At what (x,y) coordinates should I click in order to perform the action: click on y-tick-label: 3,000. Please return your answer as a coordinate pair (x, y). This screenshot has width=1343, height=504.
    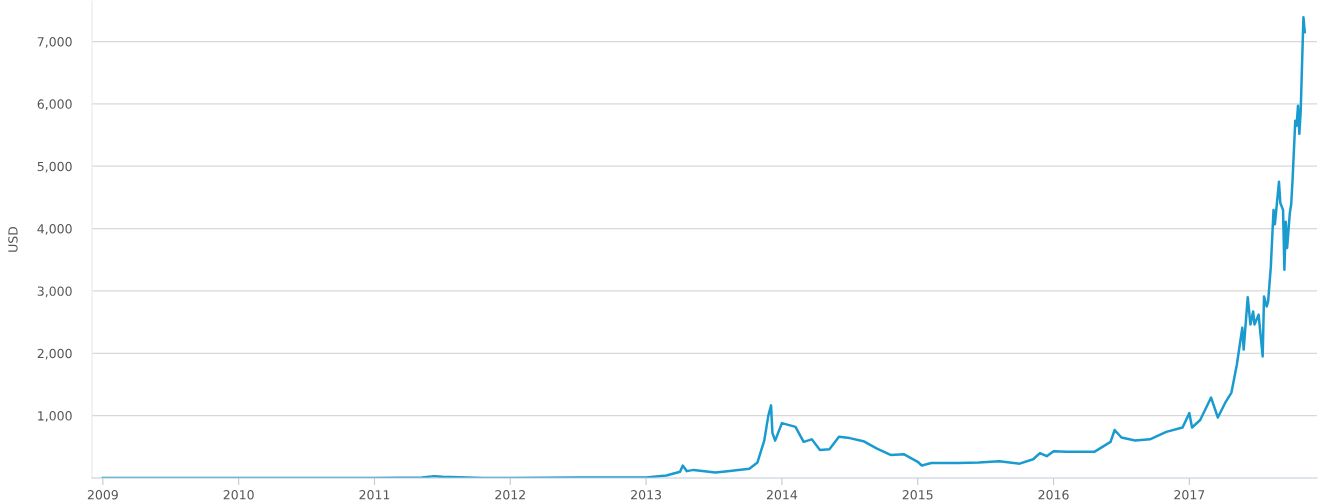
    Looking at the image, I should click on (54, 292).